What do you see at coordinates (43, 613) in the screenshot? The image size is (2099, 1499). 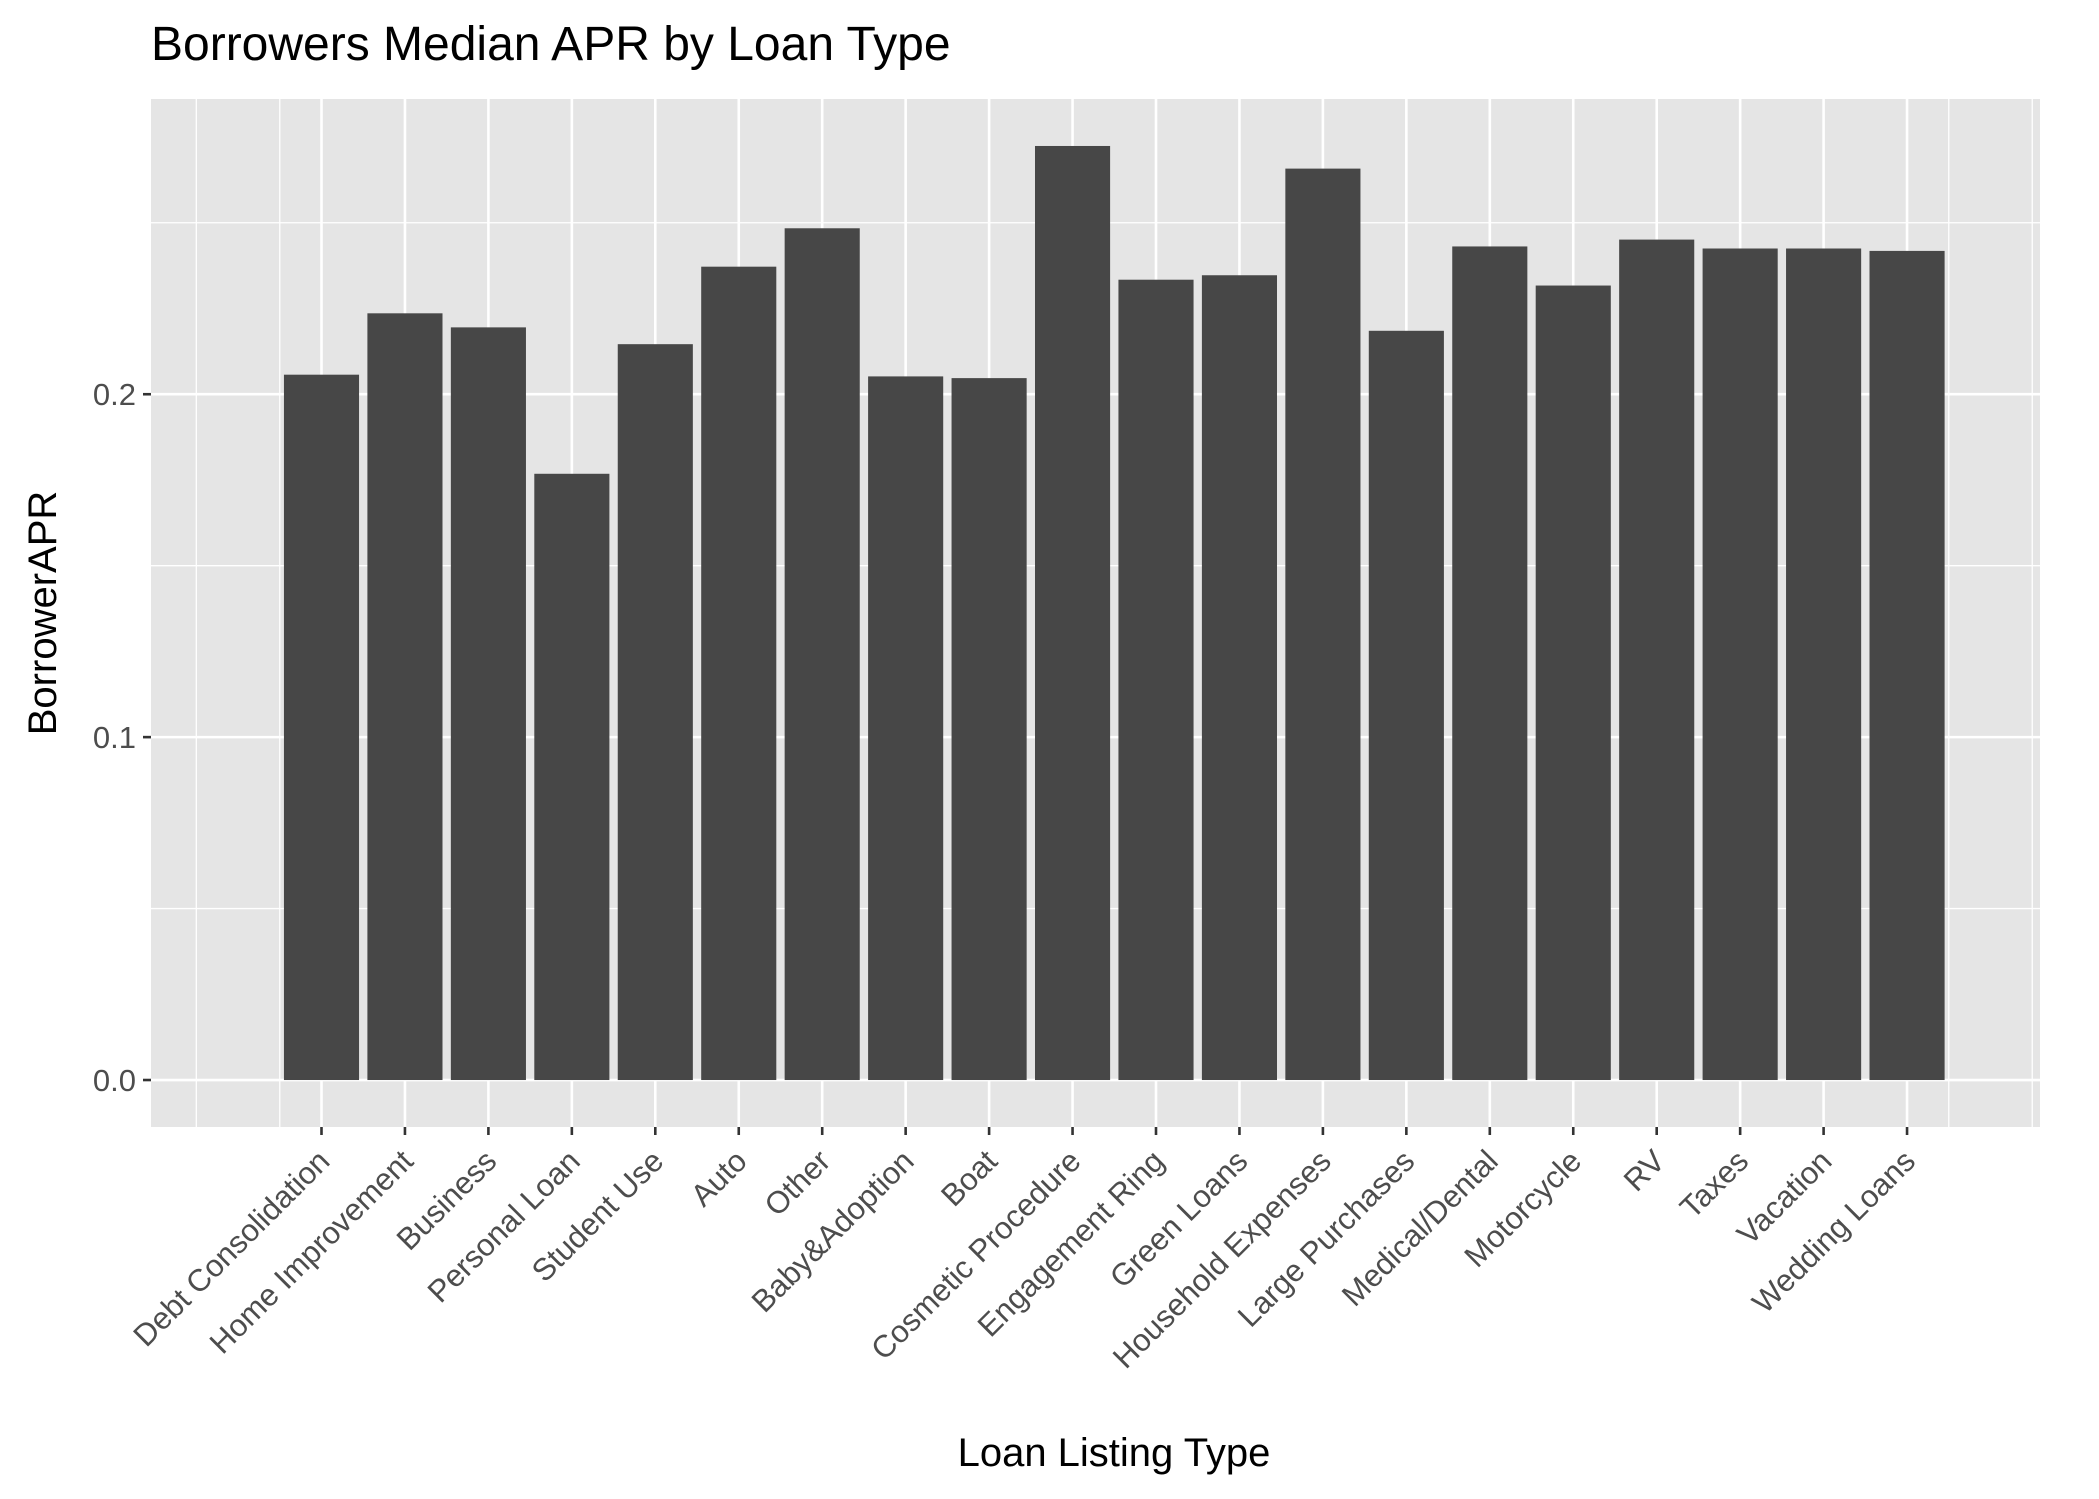 I see `y-axis-title: BorrowerAPR` at bounding box center [43, 613].